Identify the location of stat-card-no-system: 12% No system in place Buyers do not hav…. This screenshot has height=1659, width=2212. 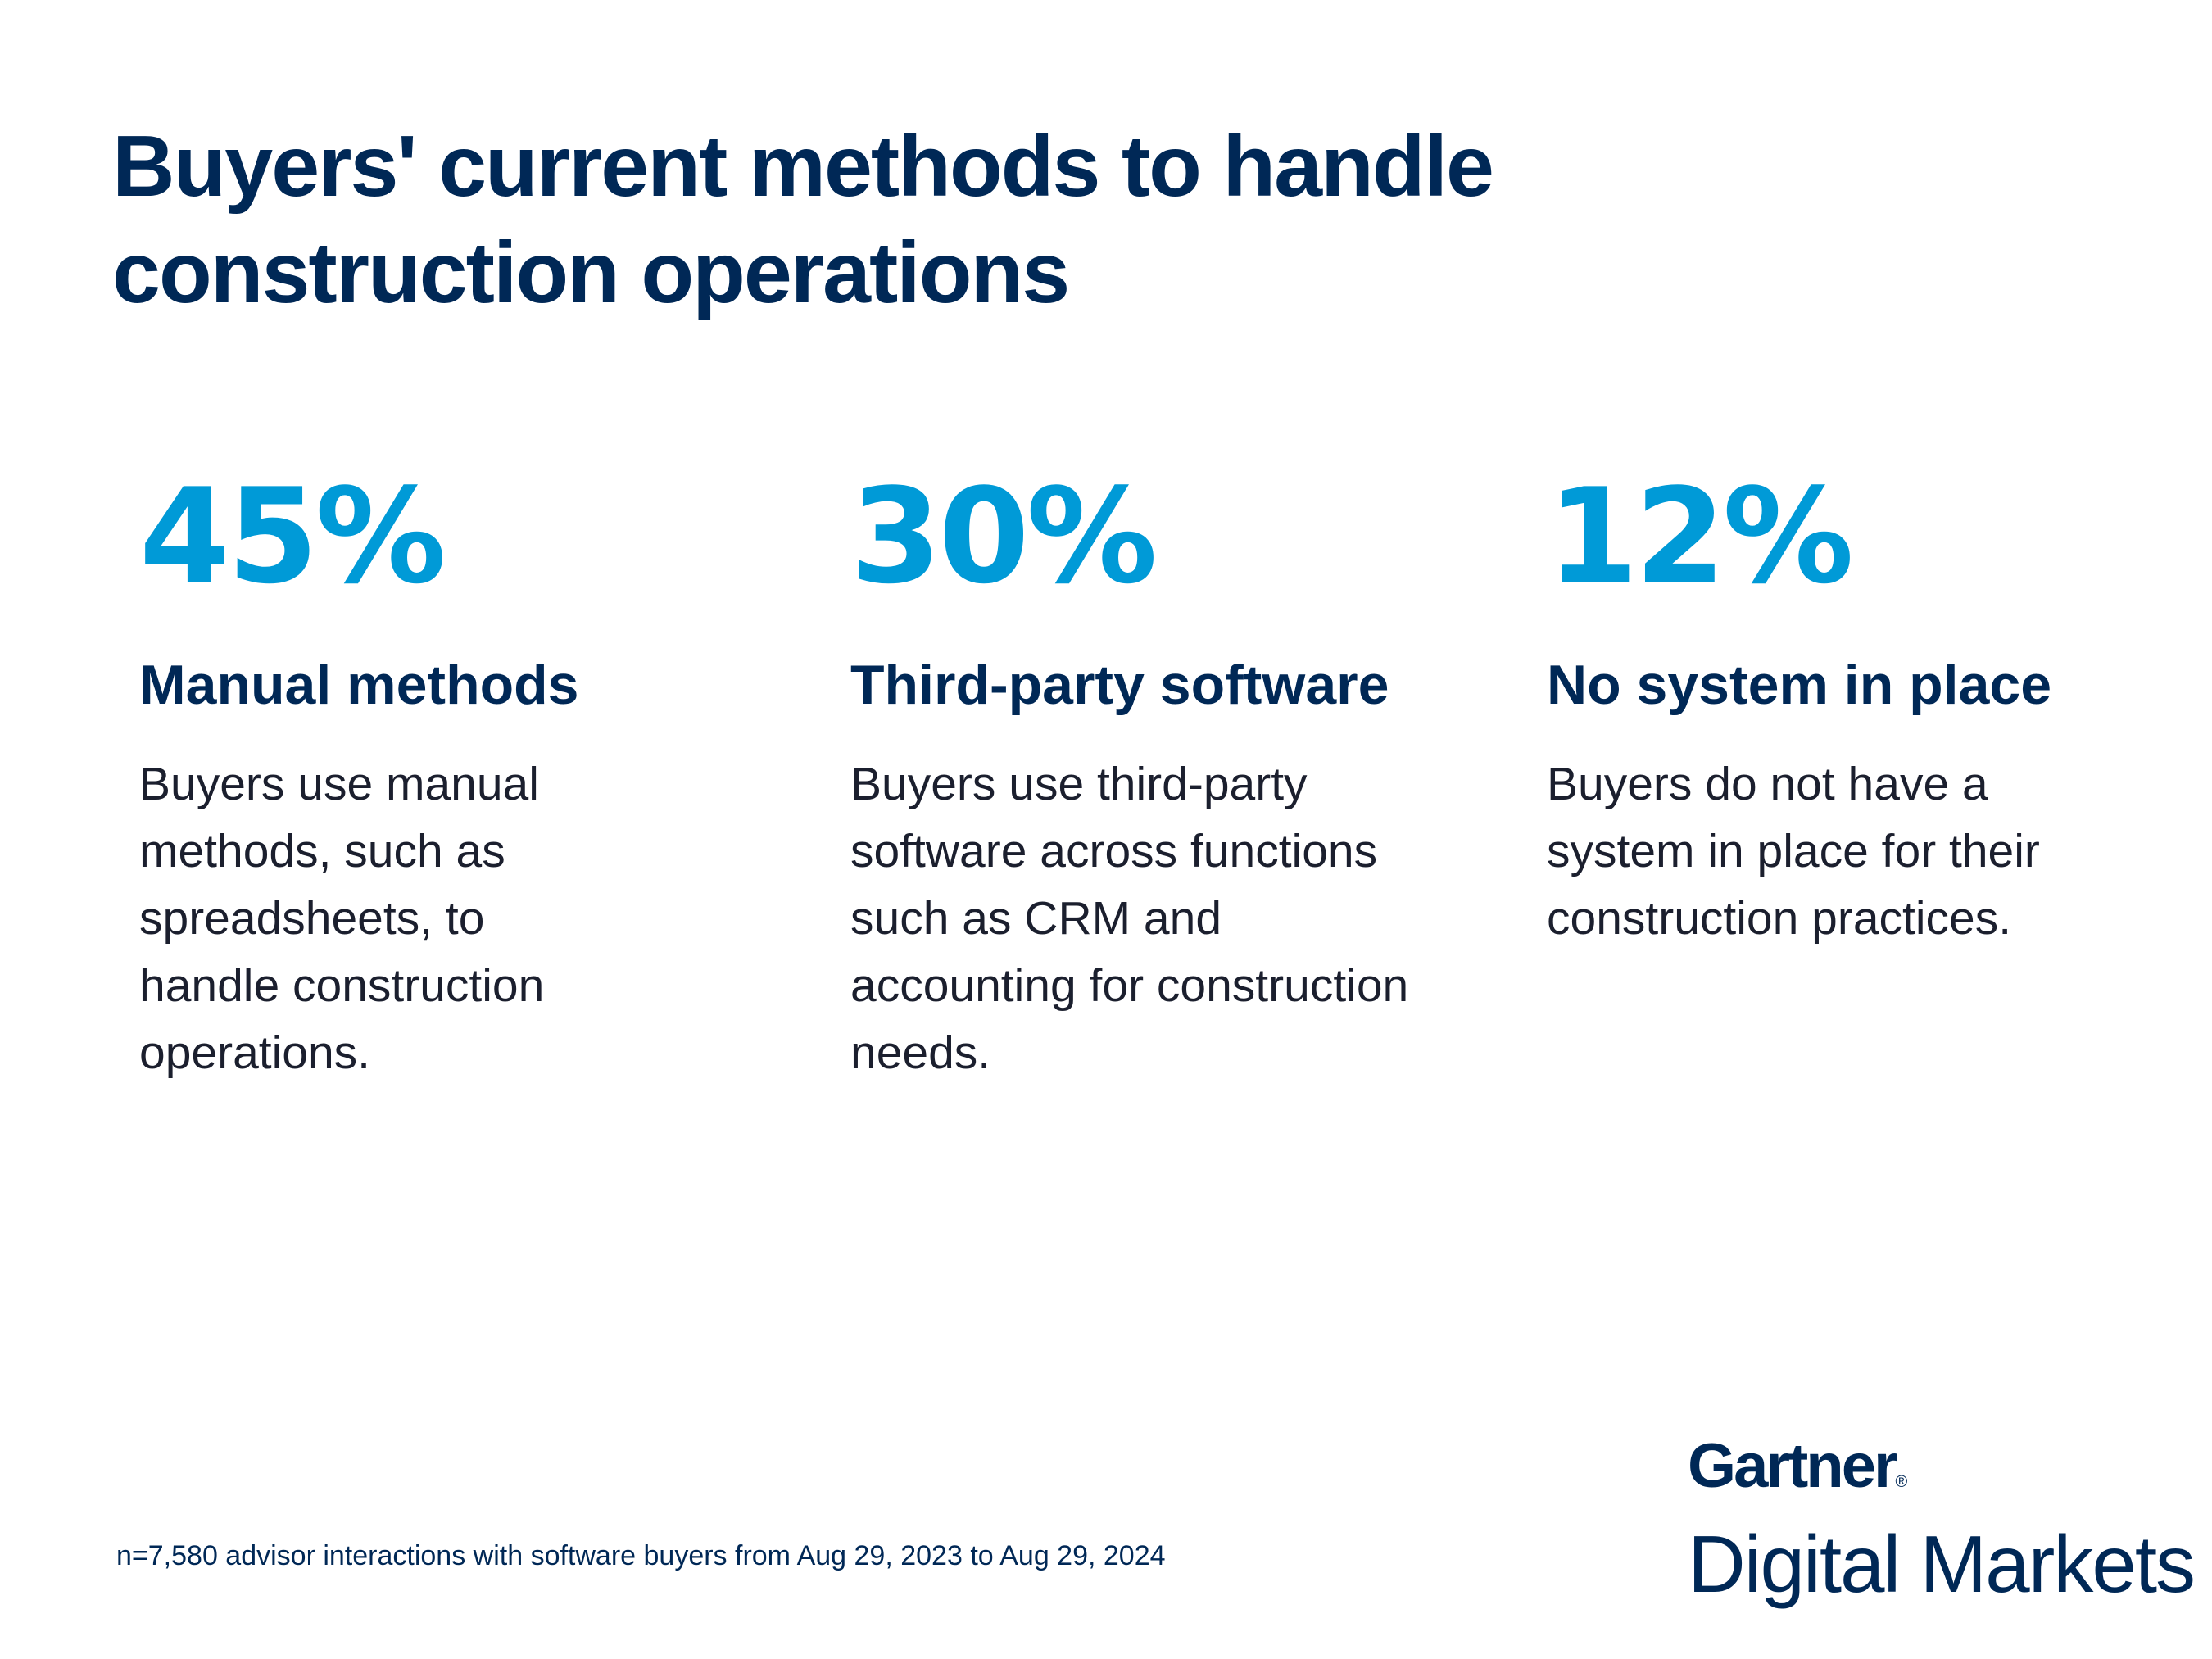
(1858, 709).